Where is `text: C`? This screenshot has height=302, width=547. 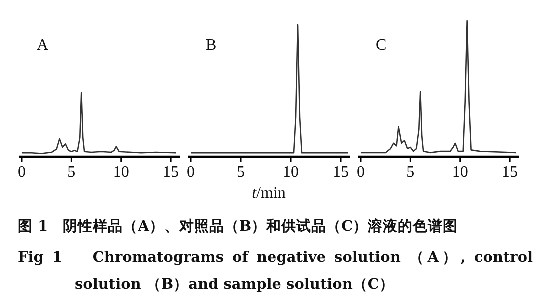
text: C is located at coordinates (381, 45).